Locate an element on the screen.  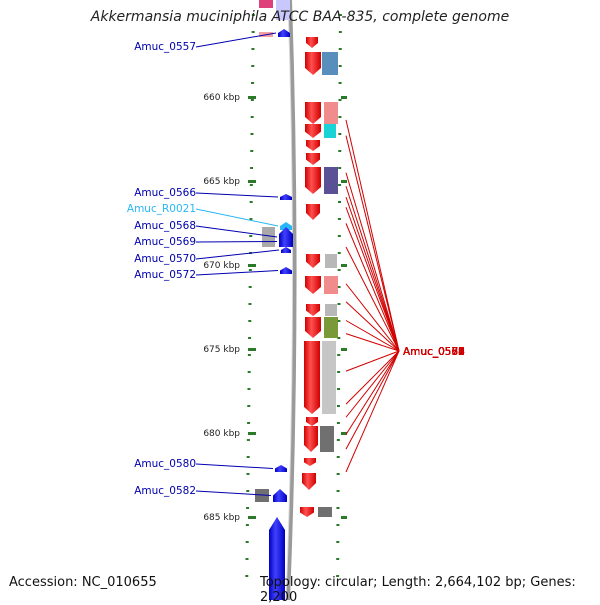
gene-label-minus: Amuc_0582 is located at coordinates (165, 491).